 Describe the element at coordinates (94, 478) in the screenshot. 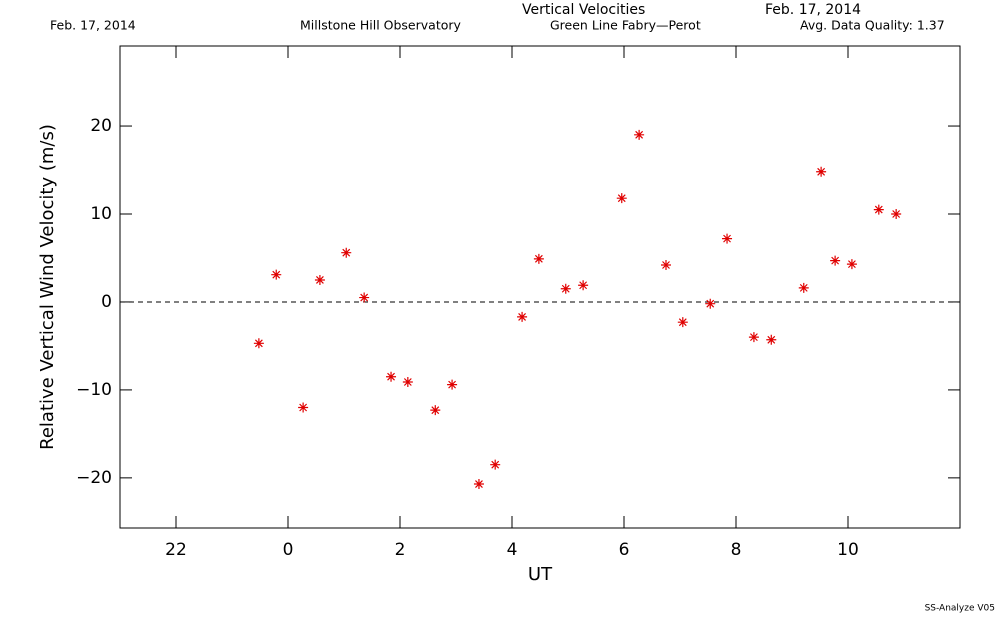

I see `y-tick-label: −20` at that location.